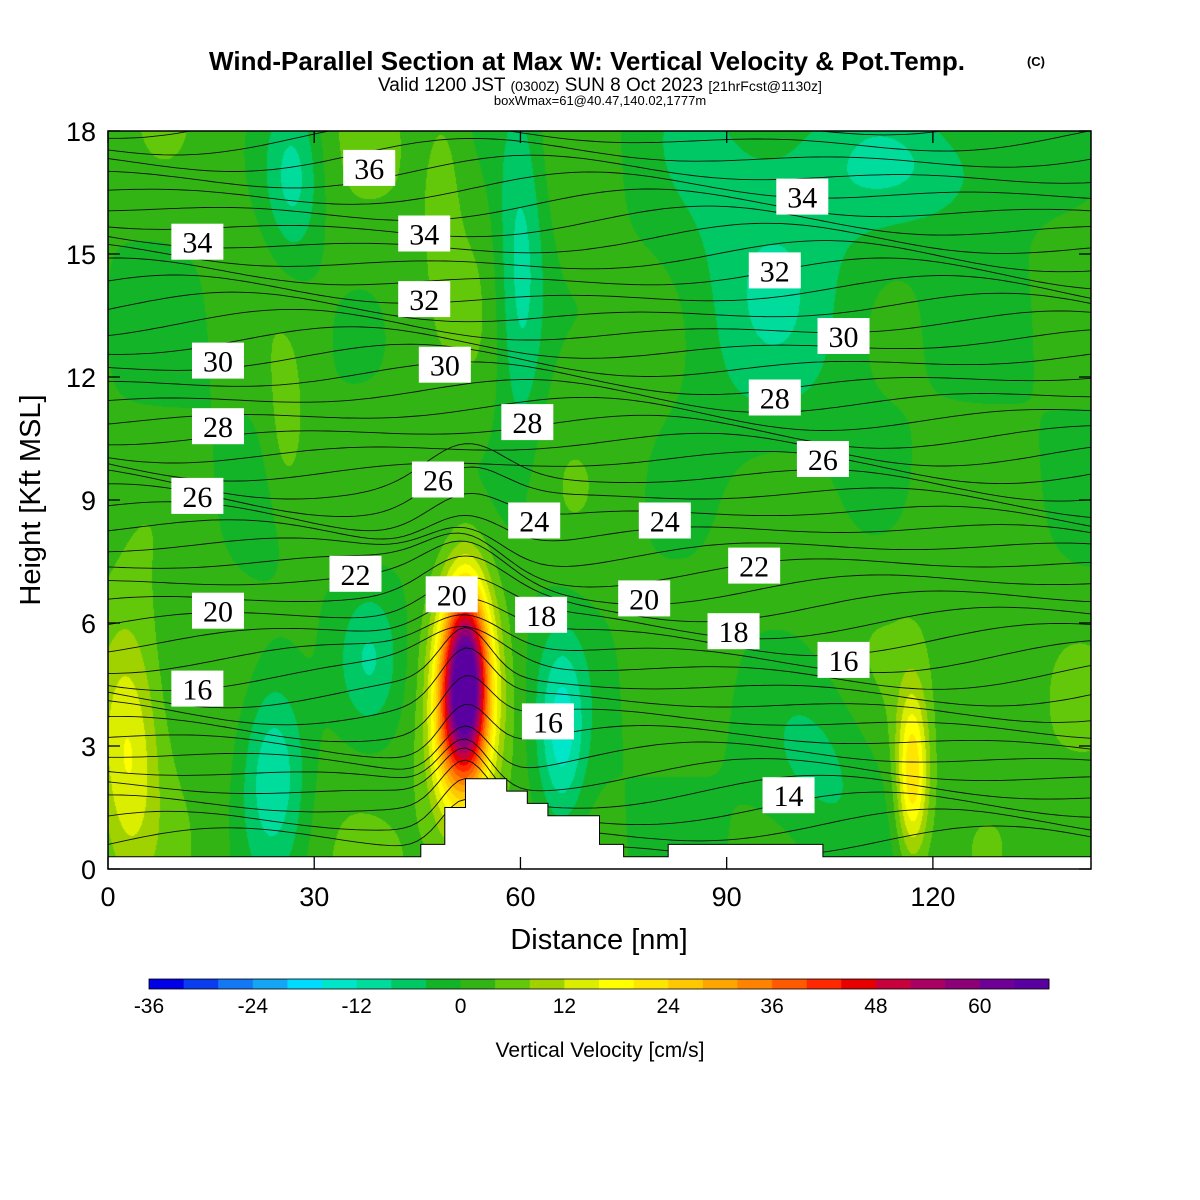  What do you see at coordinates (979, 1006) in the screenshot?
I see `colorbar-tick-label: 60` at bounding box center [979, 1006].